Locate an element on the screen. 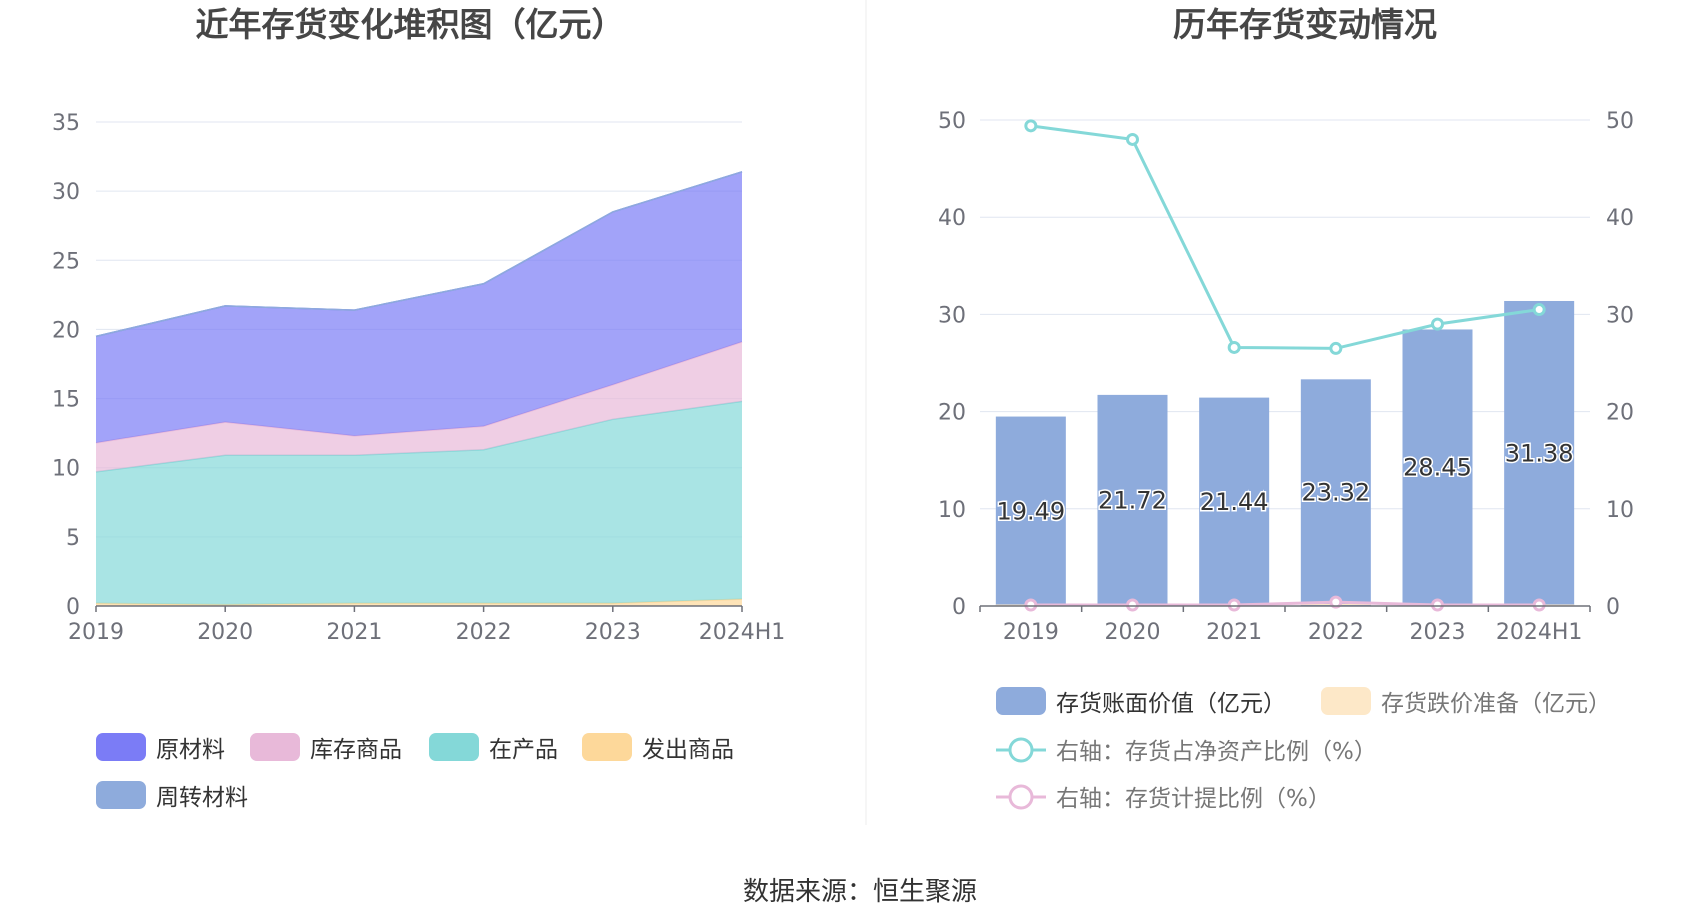  legend-item: 在产品 is located at coordinates (493, 748).